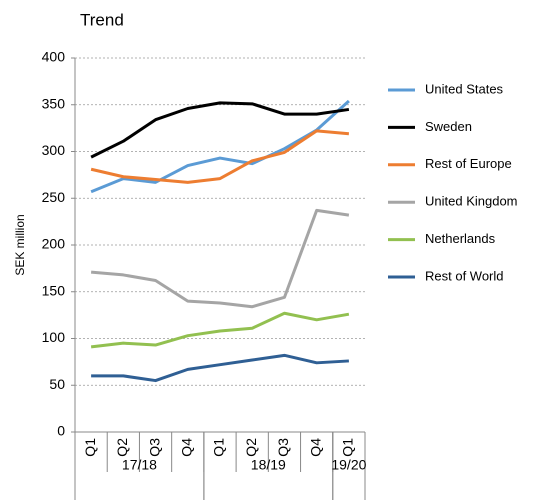  Describe the element at coordinates (460, 238) in the screenshot. I see `legend-label: Netherlands` at that location.